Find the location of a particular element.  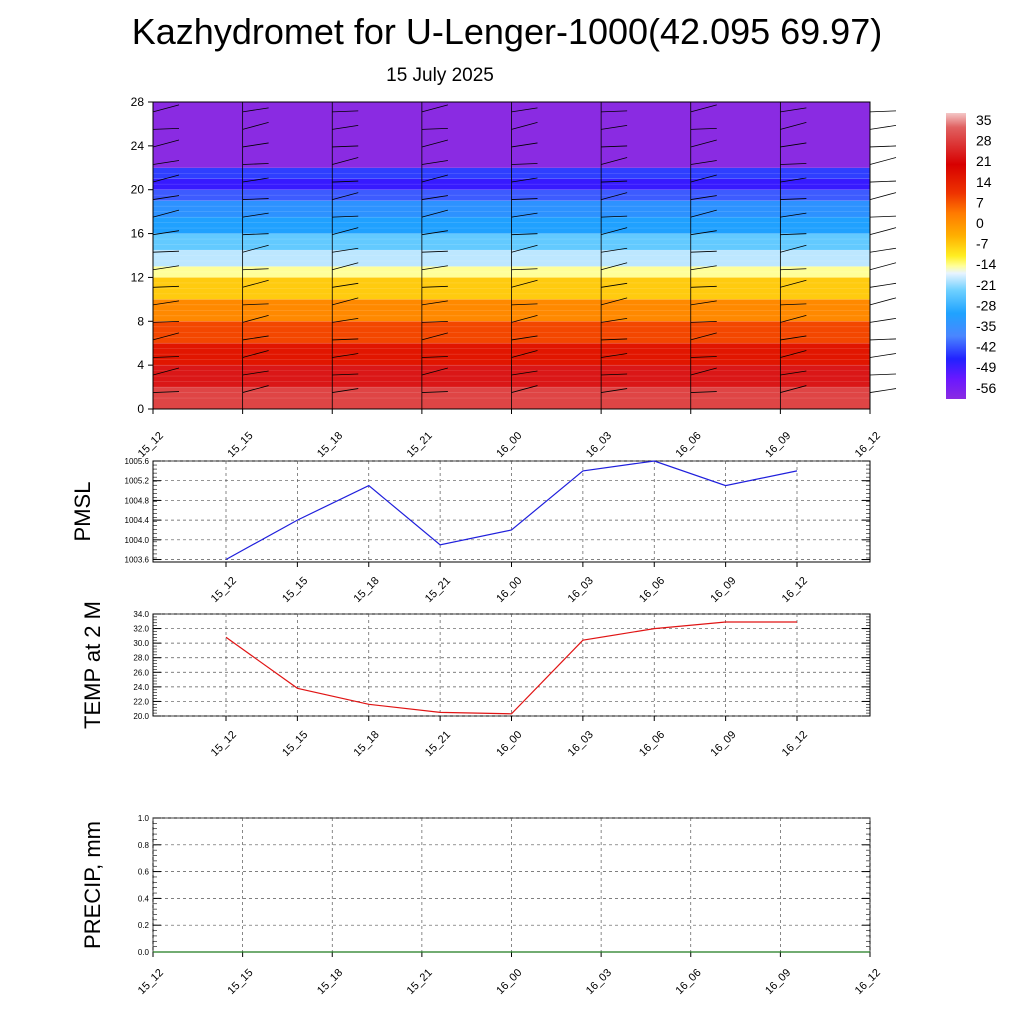

y-tick-label: 34.0 is located at coordinates (141, 614).